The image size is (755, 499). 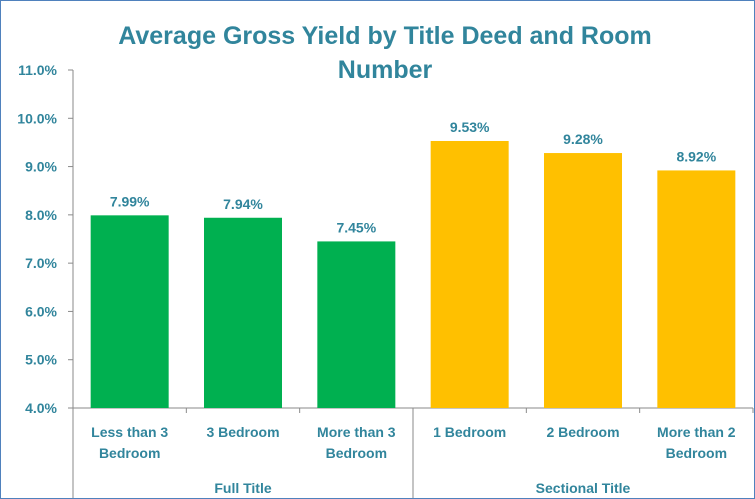 What do you see at coordinates (696, 156) in the screenshot?
I see `data-label: 8.92%` at bounding box center [696, 156].